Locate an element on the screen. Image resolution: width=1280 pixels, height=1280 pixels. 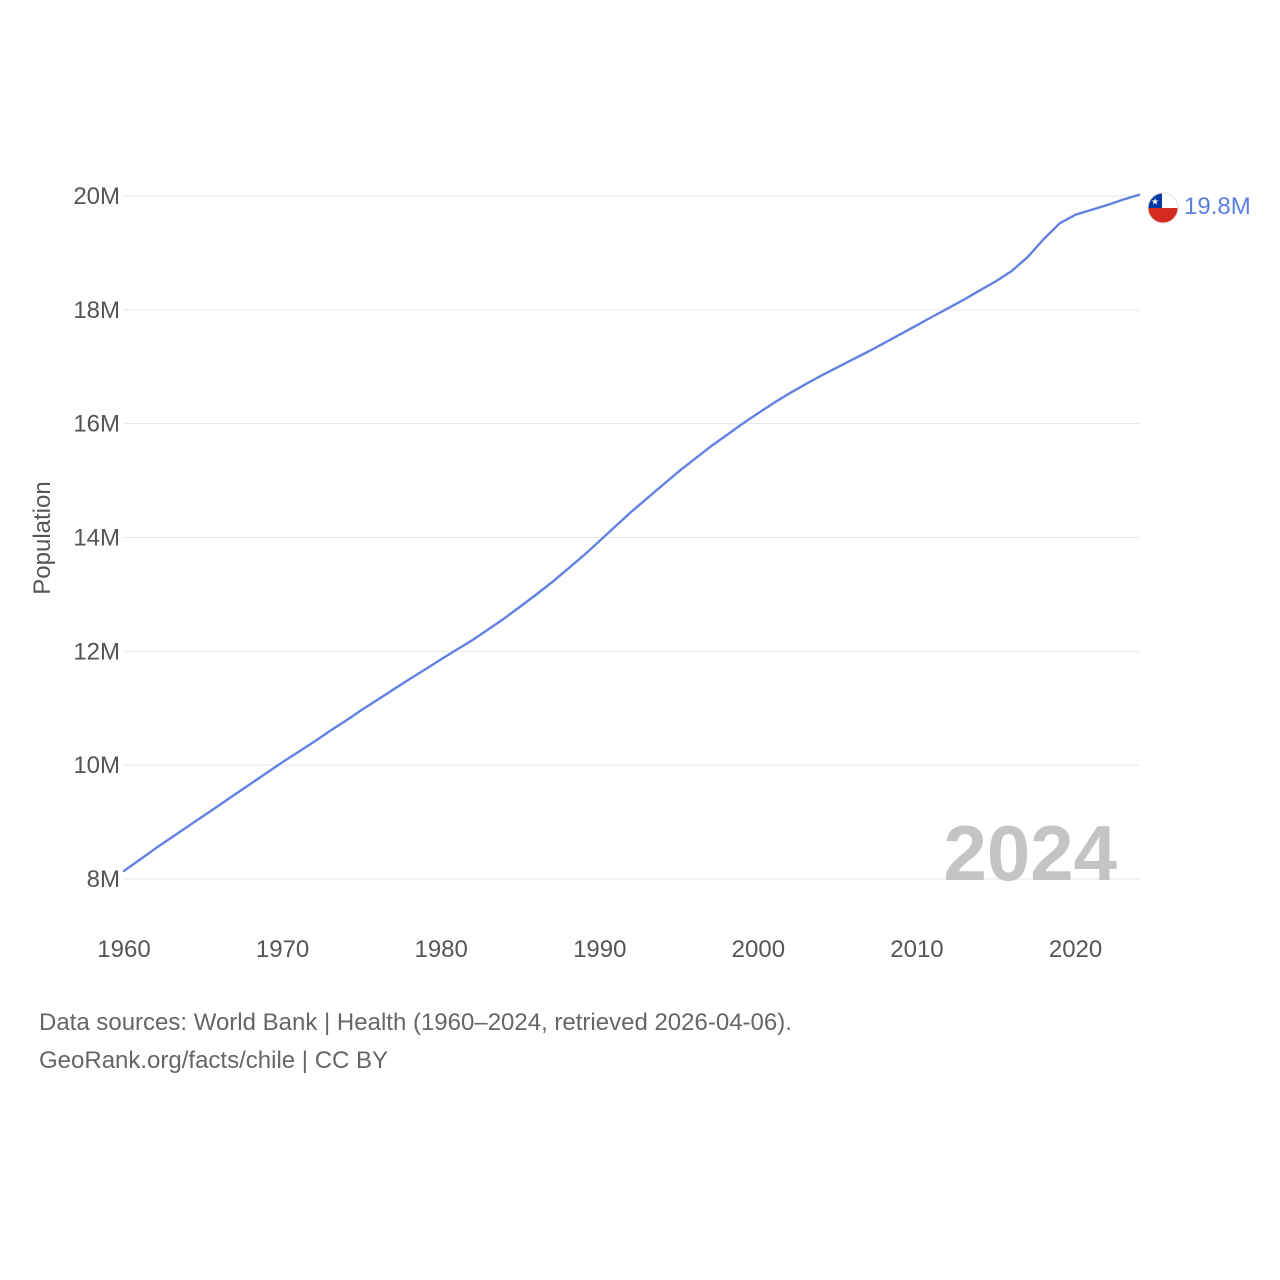
y-axis-label: Population is located at coordinates (42, 537).